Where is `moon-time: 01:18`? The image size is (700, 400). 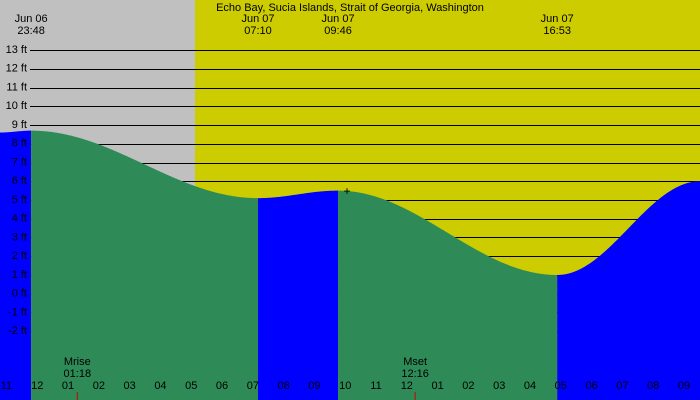
moon-time: 01:18 is located at coordinates (78, 374).